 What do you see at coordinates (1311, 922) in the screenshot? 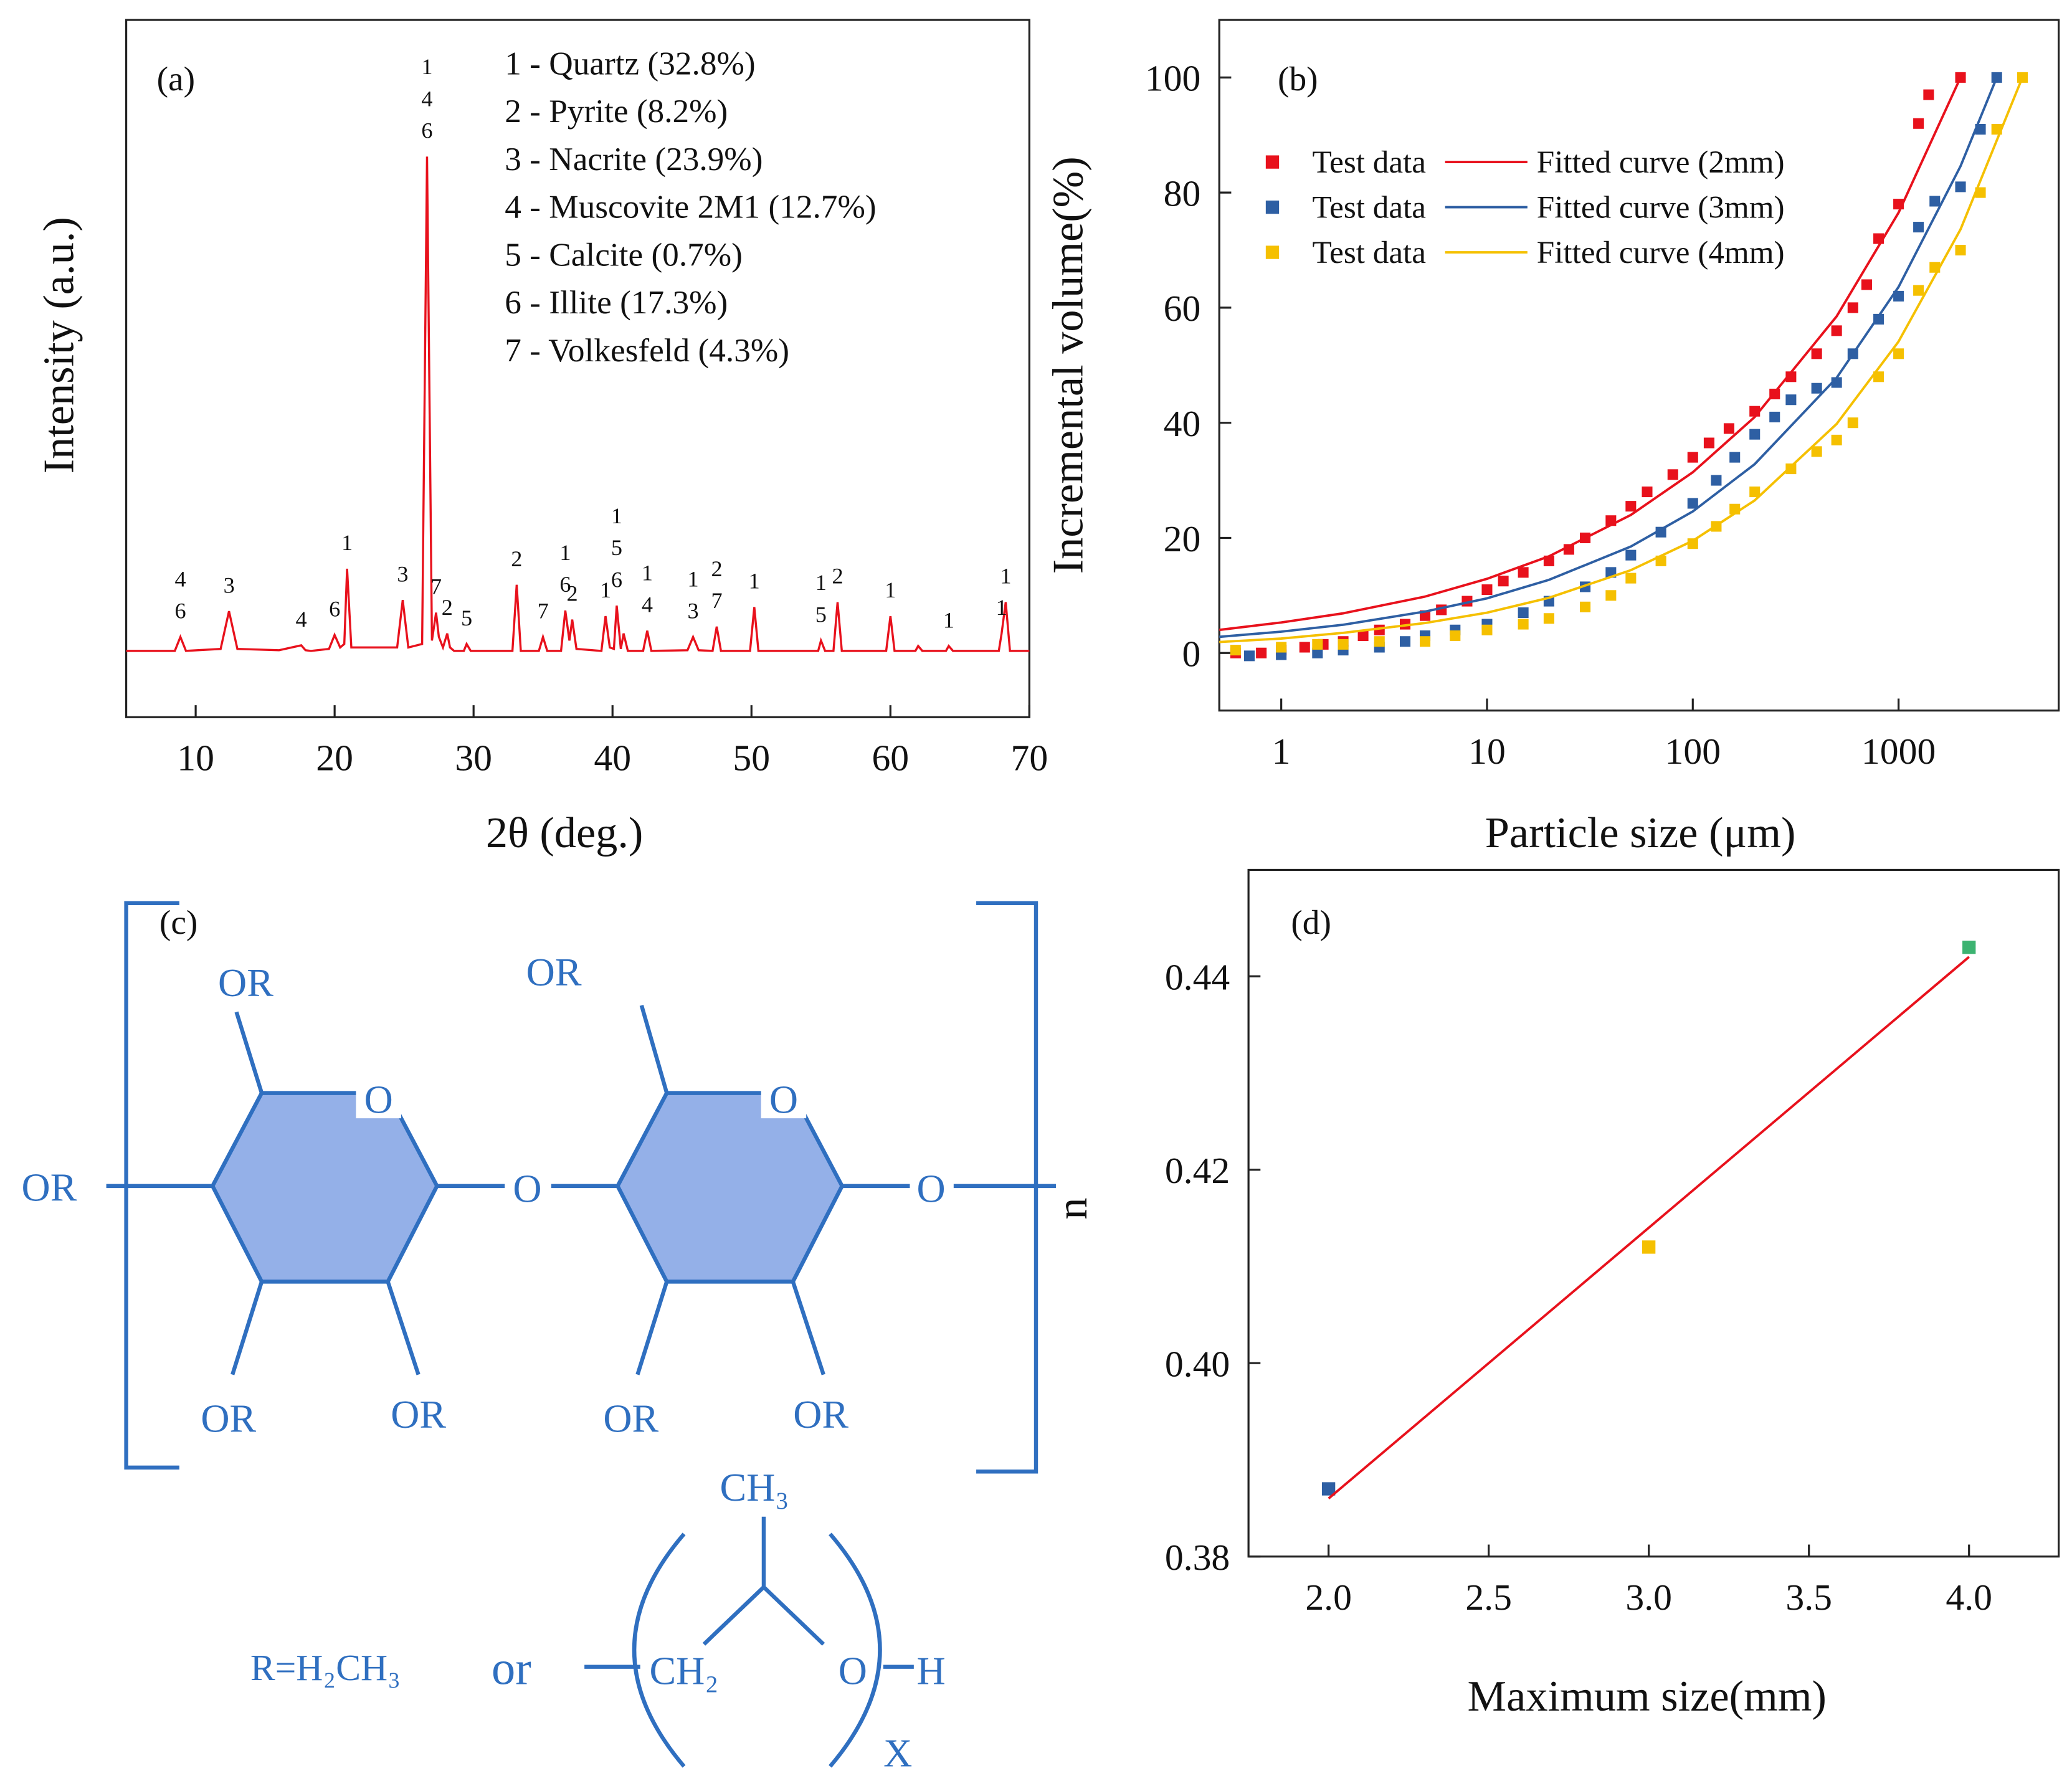
I see `panel-label: (d)` at bounding box center [1311, 922].